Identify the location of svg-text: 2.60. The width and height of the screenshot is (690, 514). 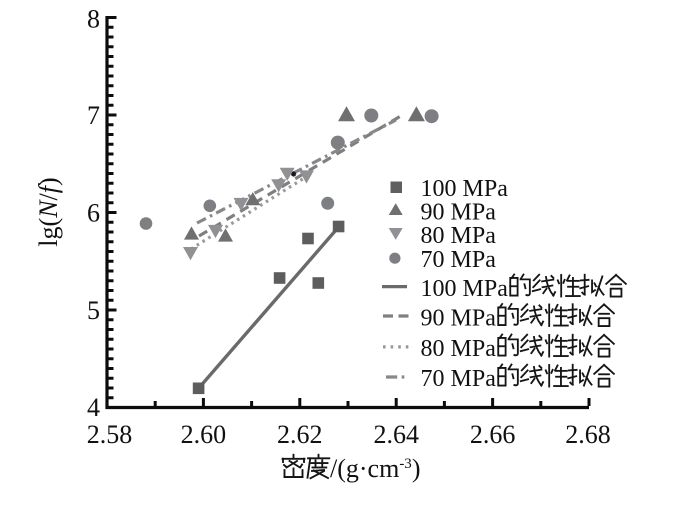
(204, 434).